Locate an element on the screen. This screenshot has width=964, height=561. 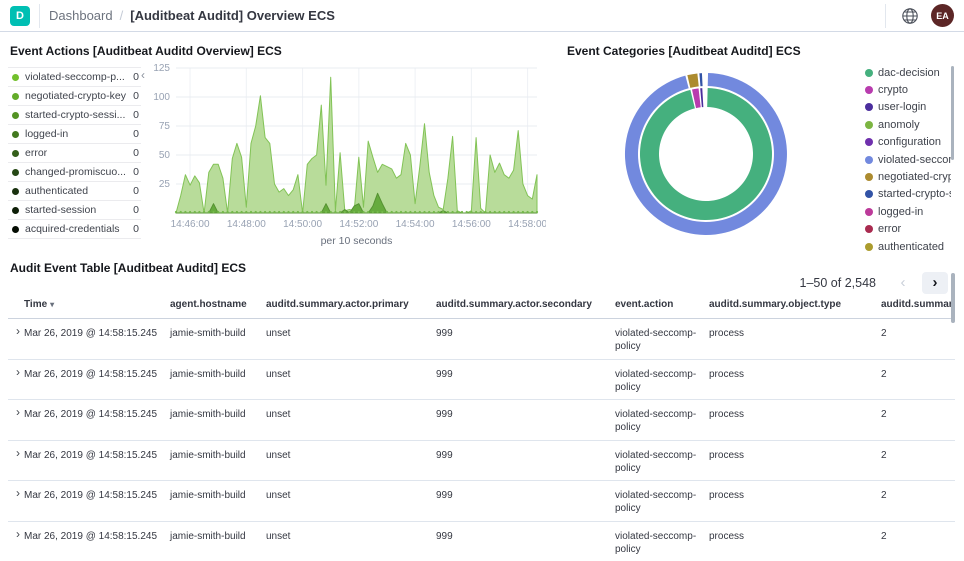
donut-slice-negotiated-crypto-key is located at coordinates (693, 80).